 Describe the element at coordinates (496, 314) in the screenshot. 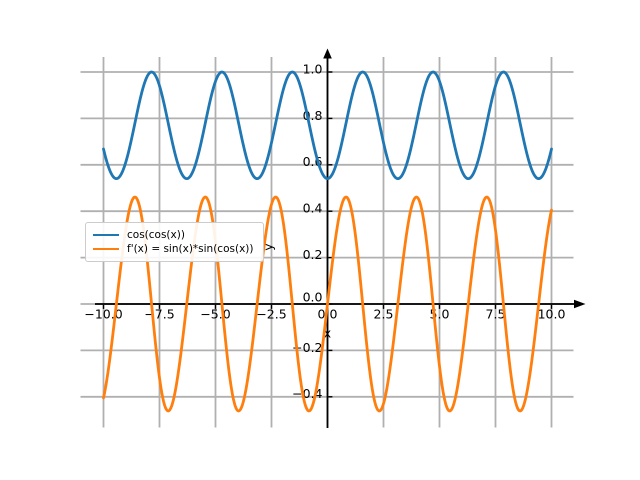

I see `x-tick-label: 7.5` at that location.